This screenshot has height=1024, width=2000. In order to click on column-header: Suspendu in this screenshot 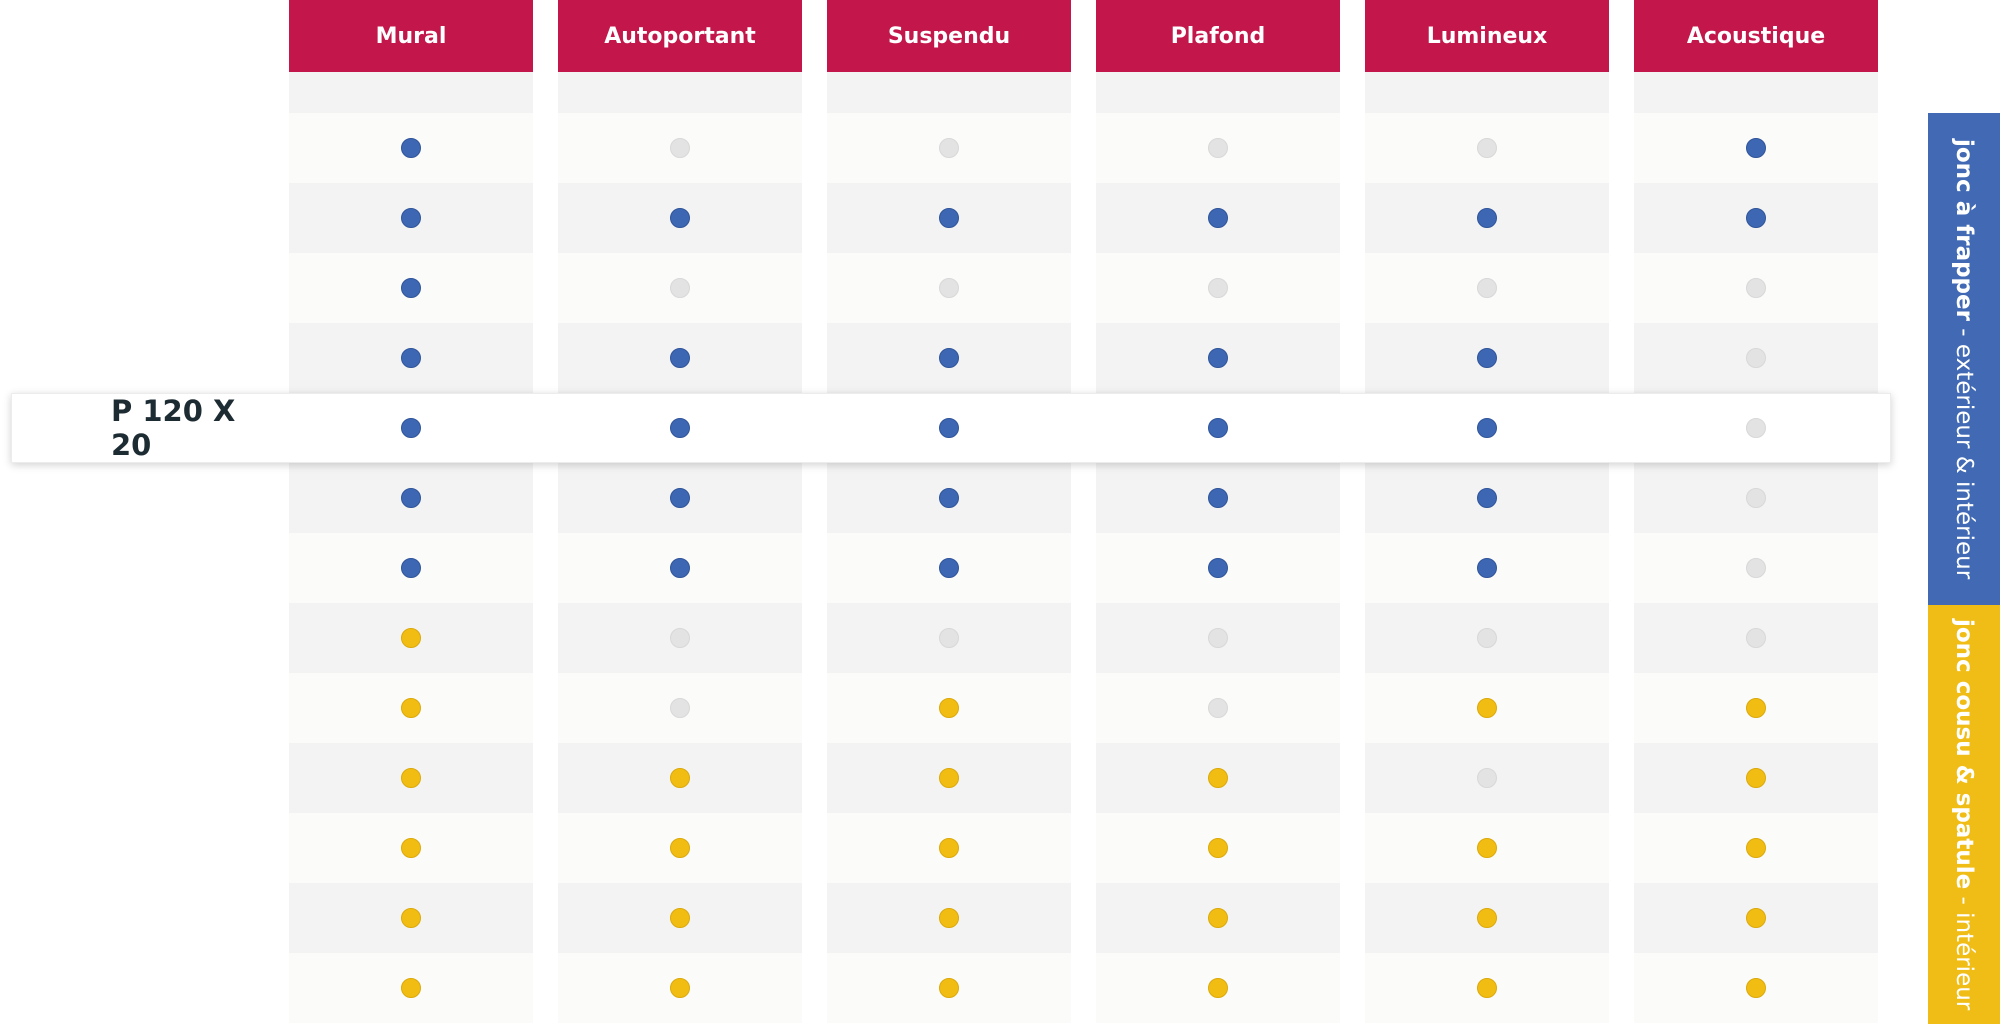, I will do `click(949, 36)`.